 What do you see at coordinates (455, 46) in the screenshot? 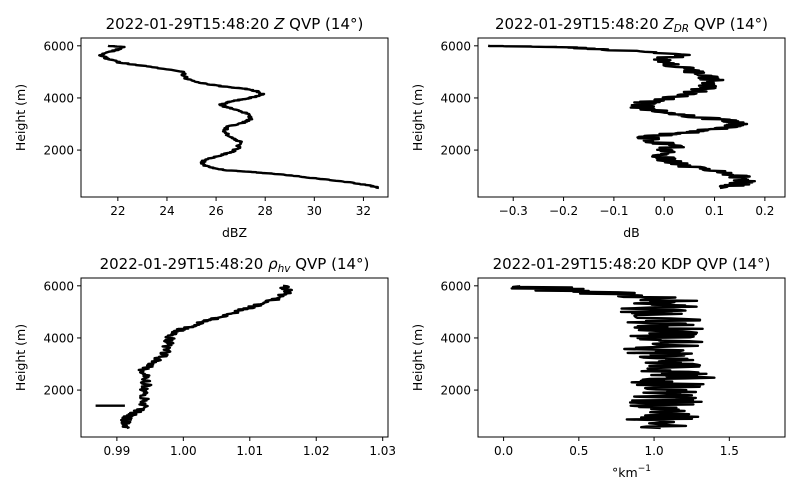
I see `zdr-panel-ytick-label: 6000` at bounding box center [455, 46].